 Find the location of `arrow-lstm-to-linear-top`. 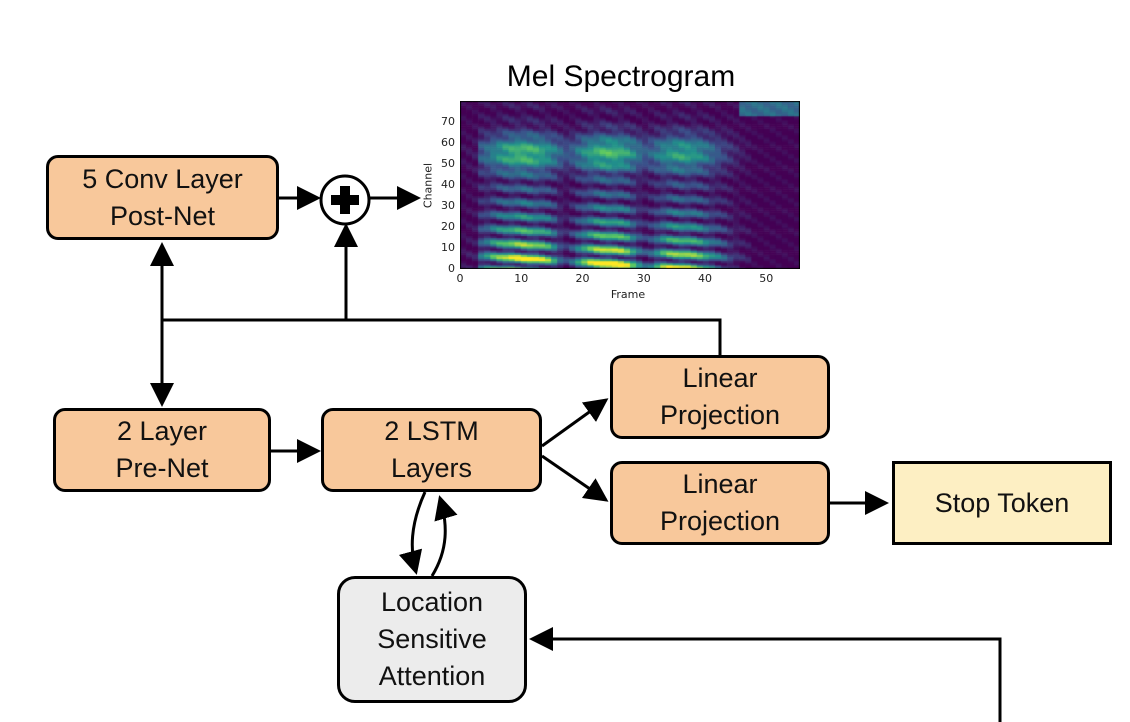

arrow-lstm-to-linear-top is located at coordinates (575, 423).